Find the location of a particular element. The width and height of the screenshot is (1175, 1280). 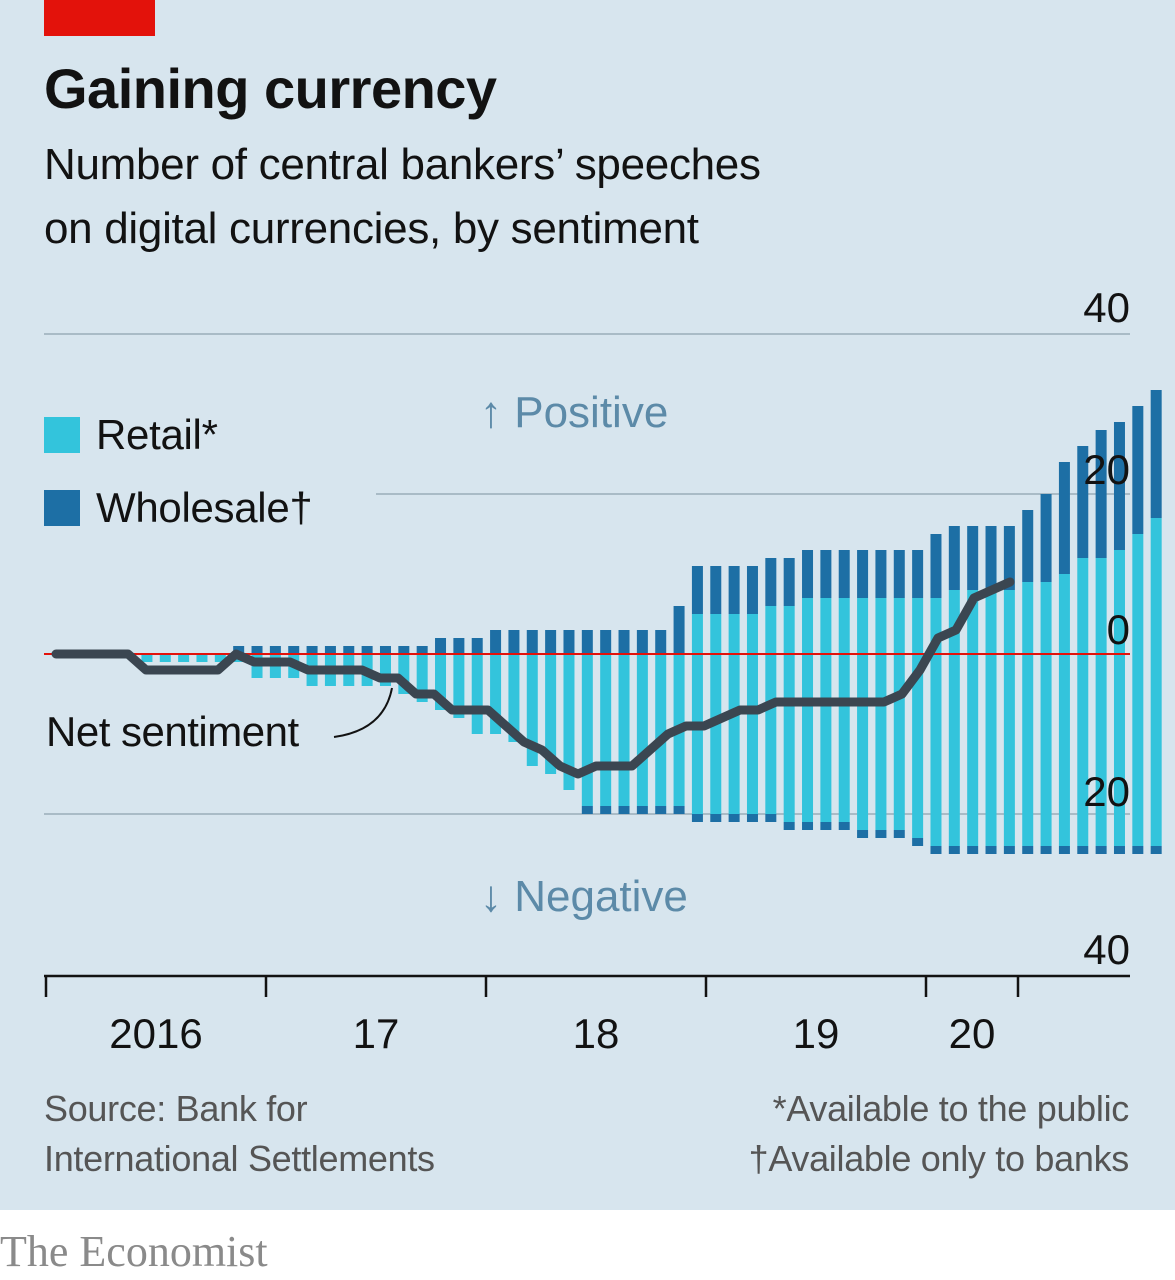

economist-logo: The Economist is located at coordinates (134, 1251).